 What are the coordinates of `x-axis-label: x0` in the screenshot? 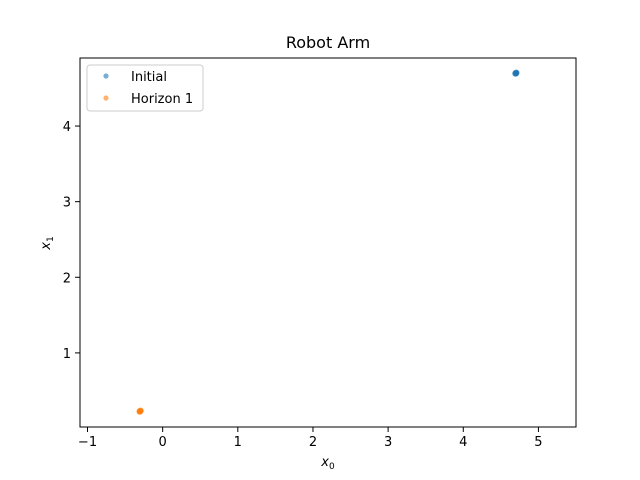 It's located at (327, 463).